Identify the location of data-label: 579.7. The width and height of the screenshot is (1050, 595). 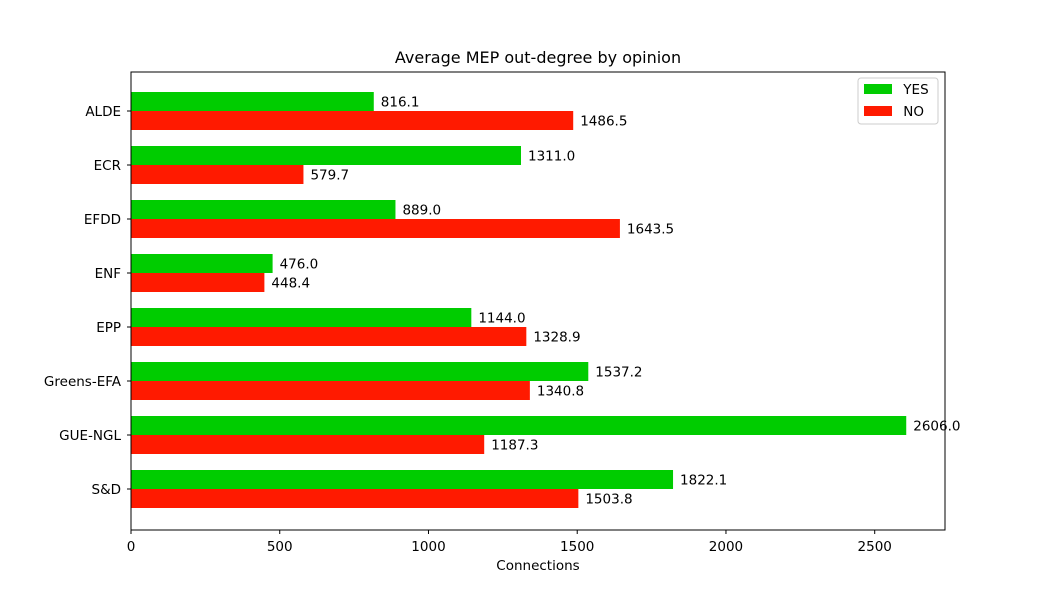
(329, 176).